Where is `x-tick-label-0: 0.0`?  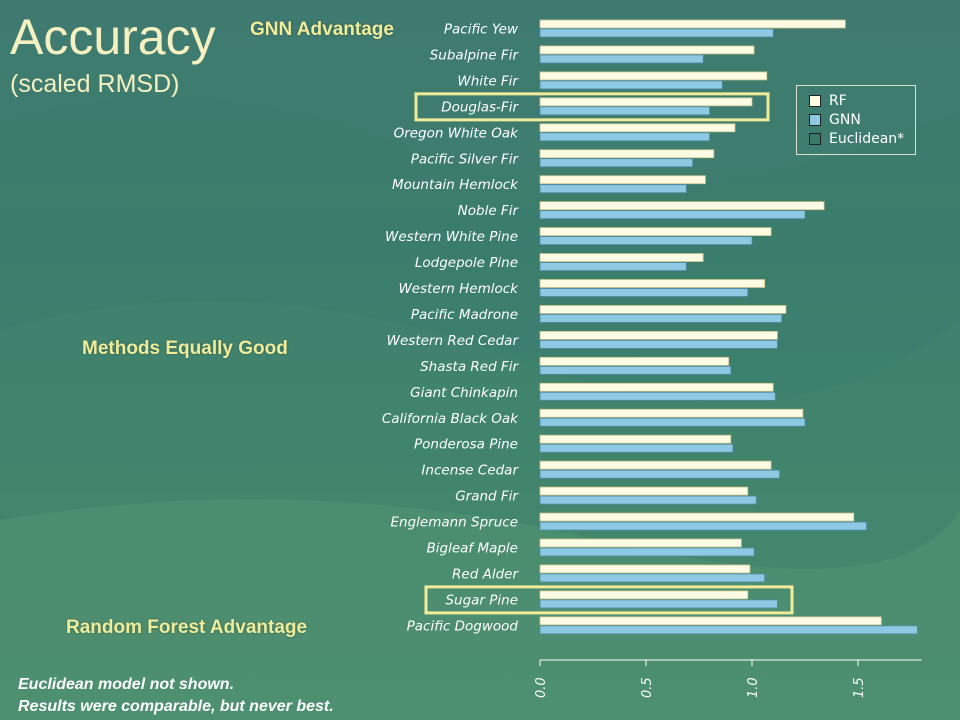 x-tick-label-0: 0.0 is located at coordinates (541, 687).